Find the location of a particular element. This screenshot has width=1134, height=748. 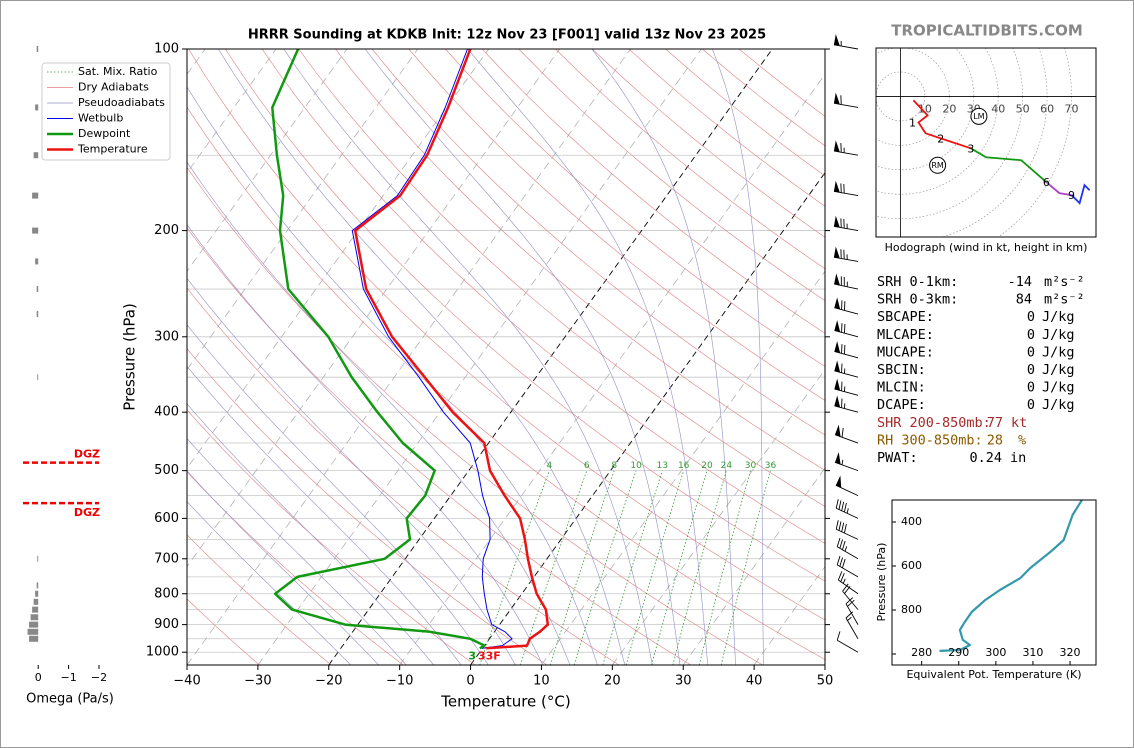

ring-label: 20 is located at coordinates (949, 108).